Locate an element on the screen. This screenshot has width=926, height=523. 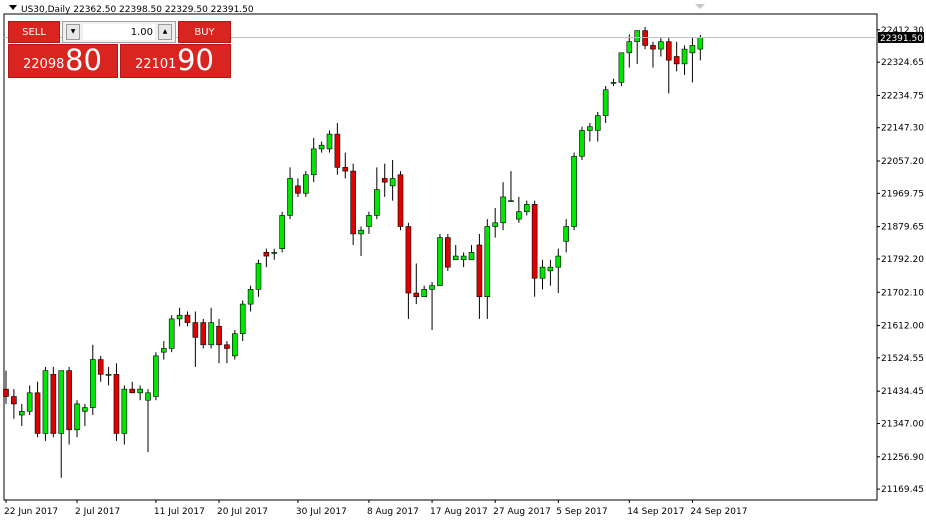
sell-price-major: 22098 is located at coordinates (44, 64).